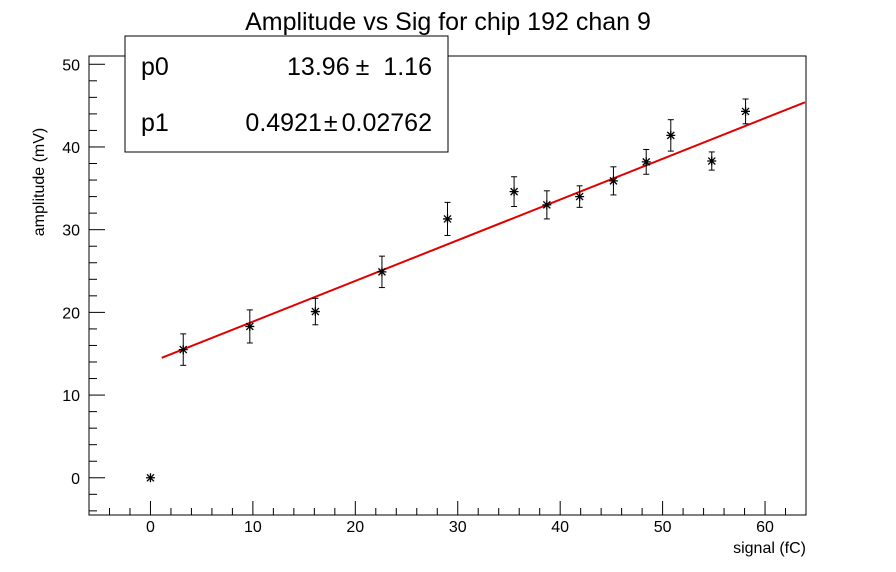 The width and height of the screenshot is (896, 572). What do you see at coordinates (765, 527) in the screenshot?
I see `x-tick-label: 60` at bounding box center [765, 527].